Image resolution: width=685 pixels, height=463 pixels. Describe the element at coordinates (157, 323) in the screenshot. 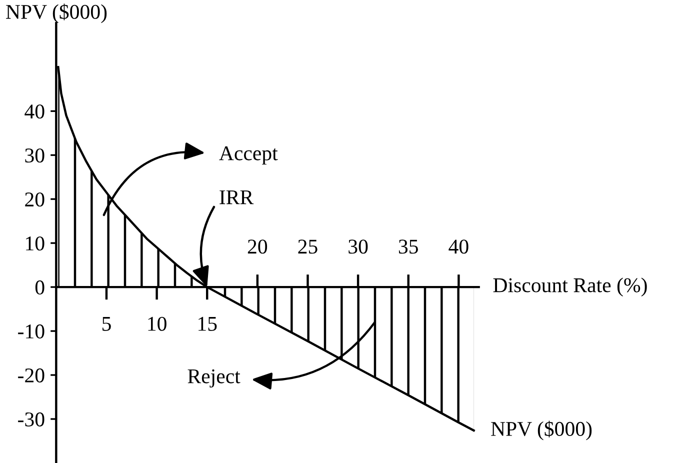

I see `x-tick-label: 10` at that location.